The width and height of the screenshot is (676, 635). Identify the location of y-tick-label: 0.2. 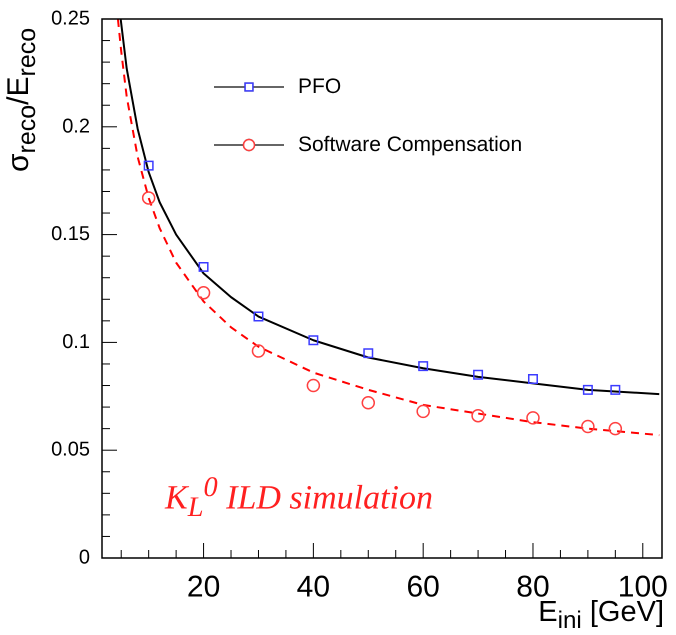
(76, 126).